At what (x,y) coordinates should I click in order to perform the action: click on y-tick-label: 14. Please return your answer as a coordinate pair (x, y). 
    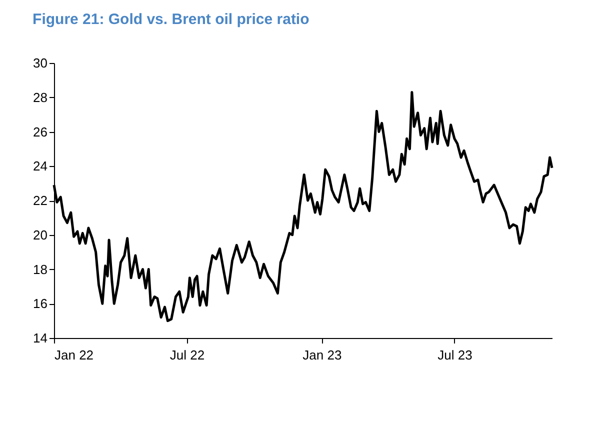
    Looking at the image, I should click on (40, 338).